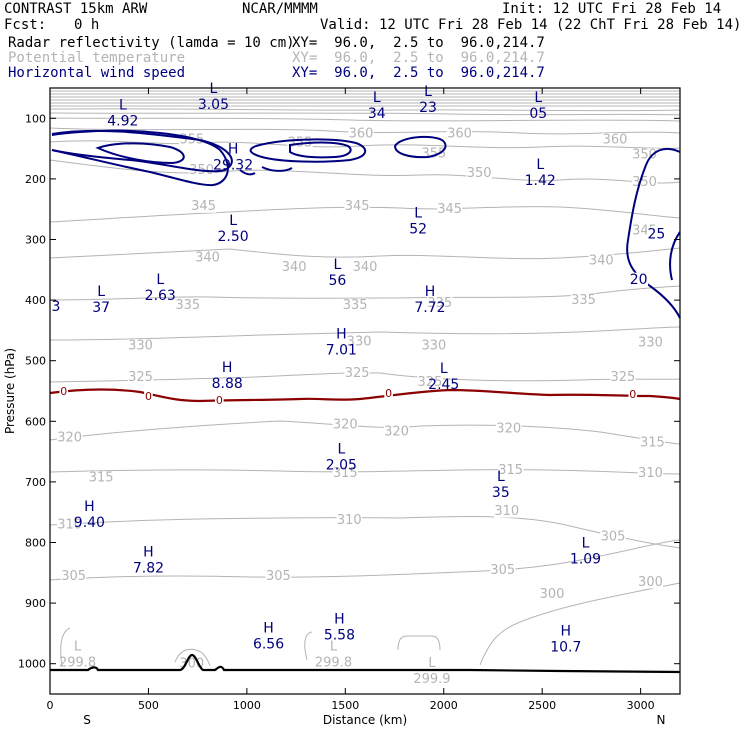 The height and width of the screenshot is (740, 740). What do you see at coordinates (345, 705) in the screenshot?
I see `x-tick-label: 1500` at bounding box center [345, 705].